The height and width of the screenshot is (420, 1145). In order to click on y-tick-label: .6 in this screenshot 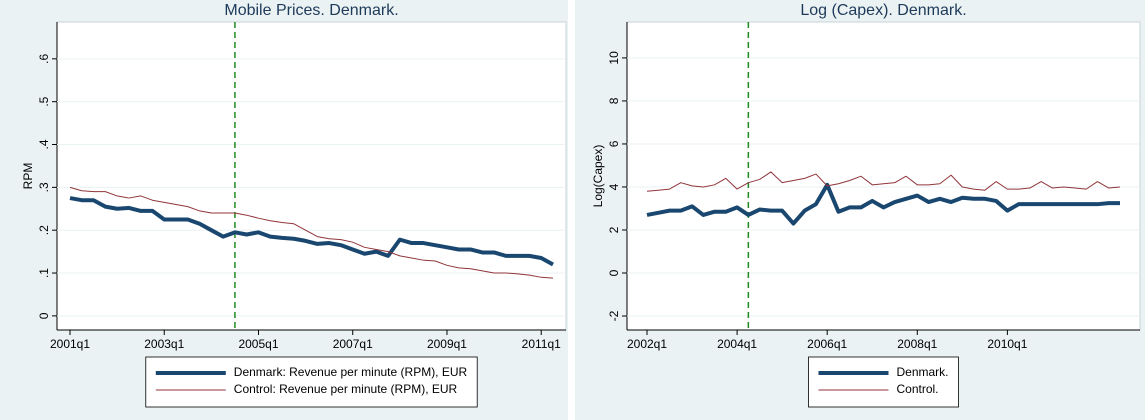, I will do `click(44, 59)`.